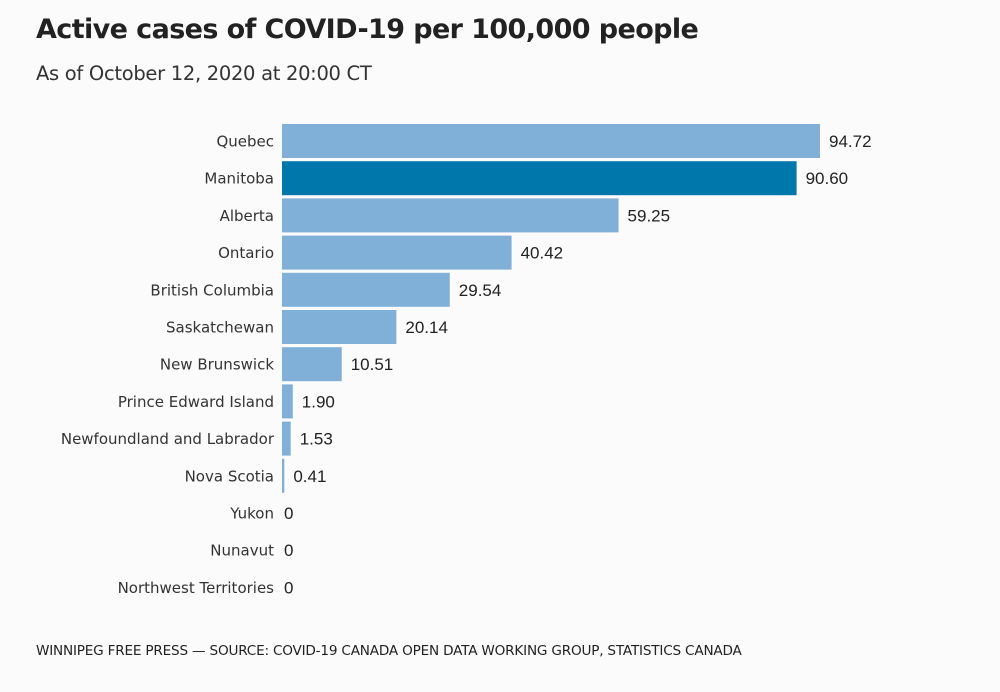  Describe the element at coordinates (196, 402) in the screenshot. I see `category-label: Prince Edward Island` at that location.